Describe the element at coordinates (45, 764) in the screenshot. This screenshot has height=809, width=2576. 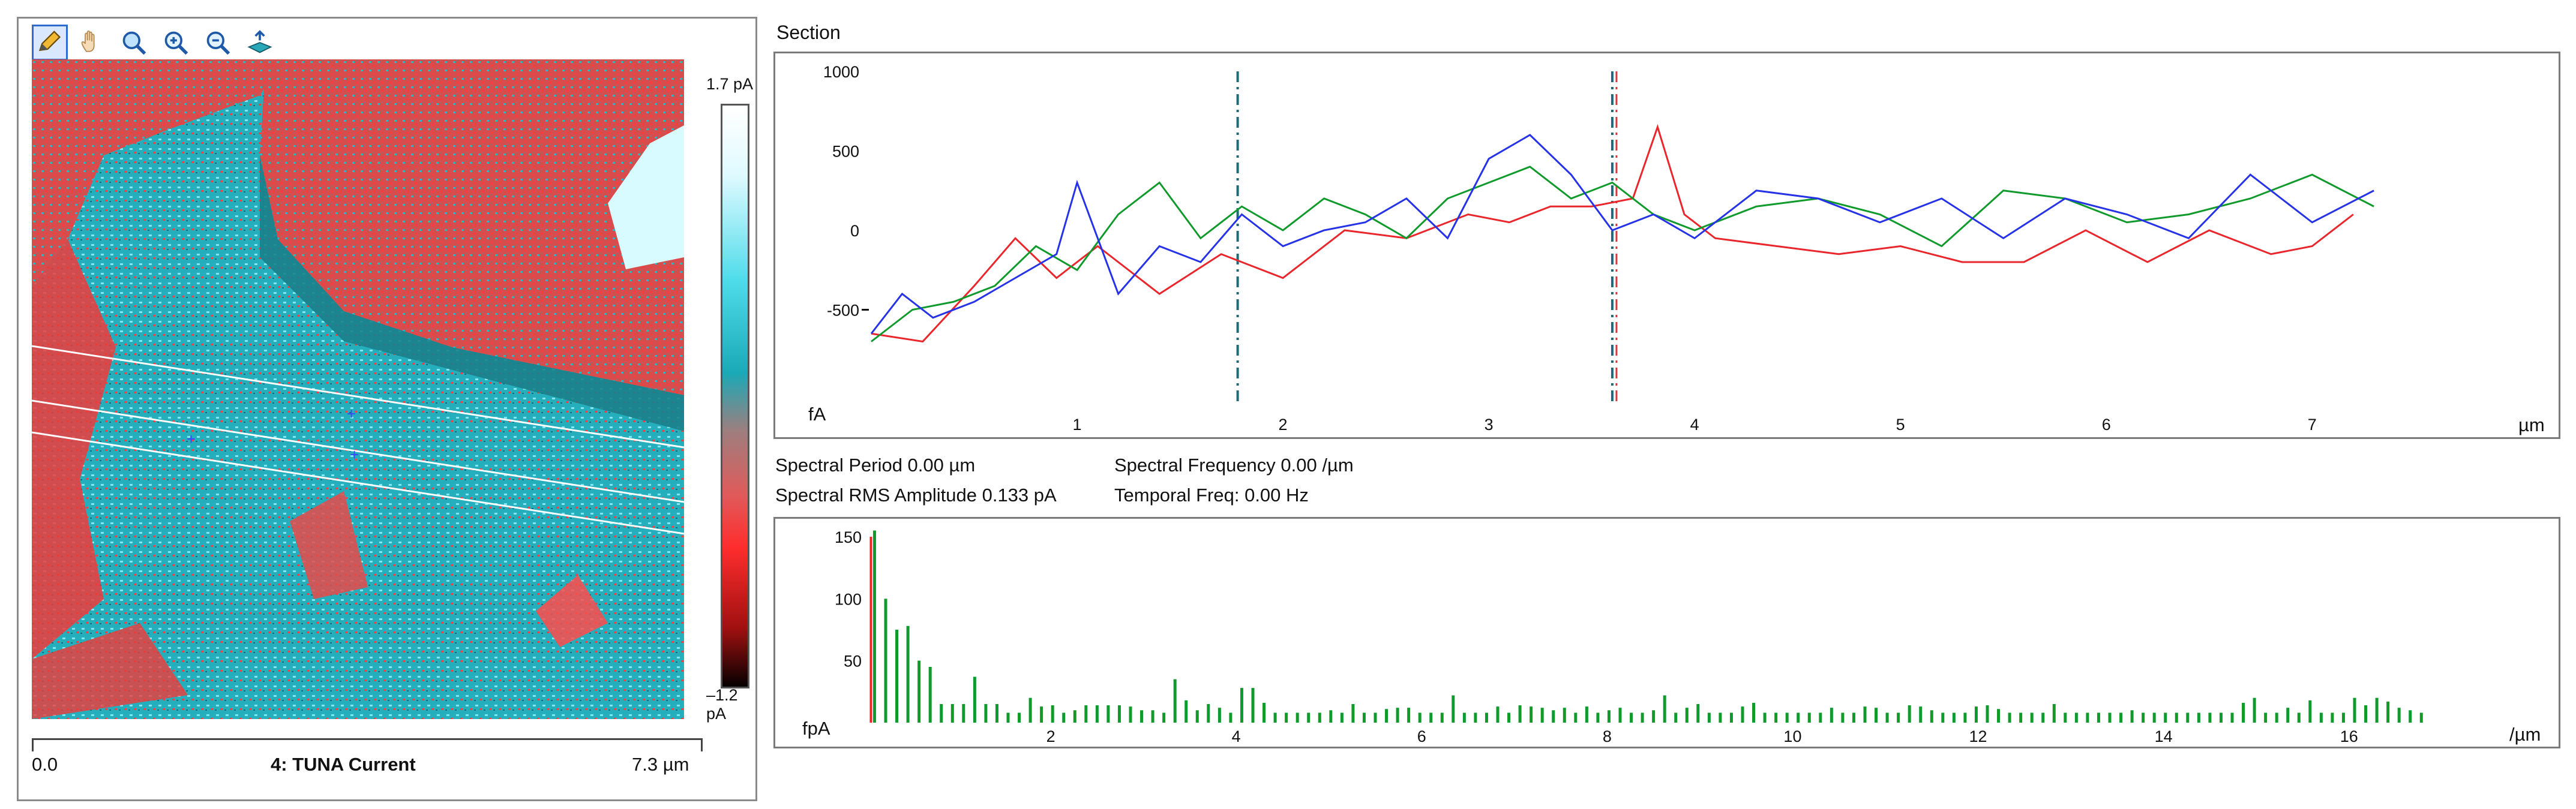
I see `scale-start-label: 0.0` at that location.